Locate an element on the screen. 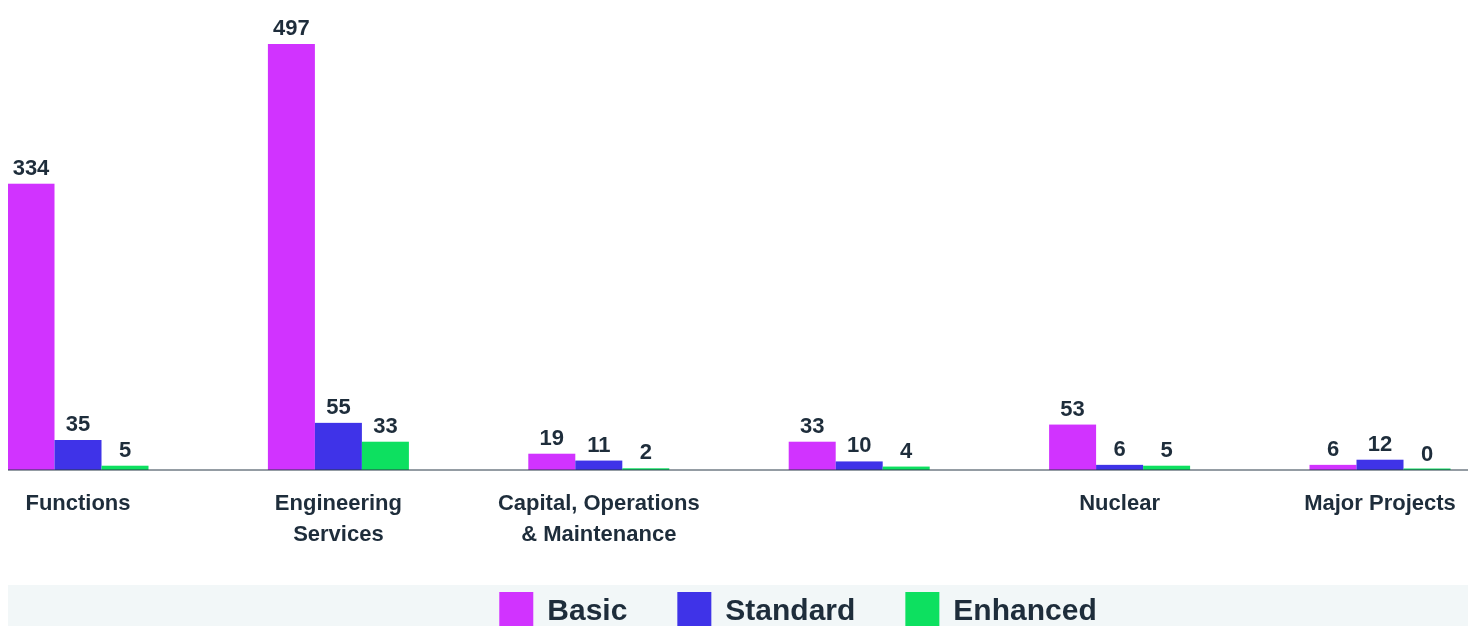 This screenshot has width=1476, height=634. data-label: 497 is located at coordinates (291, 27).